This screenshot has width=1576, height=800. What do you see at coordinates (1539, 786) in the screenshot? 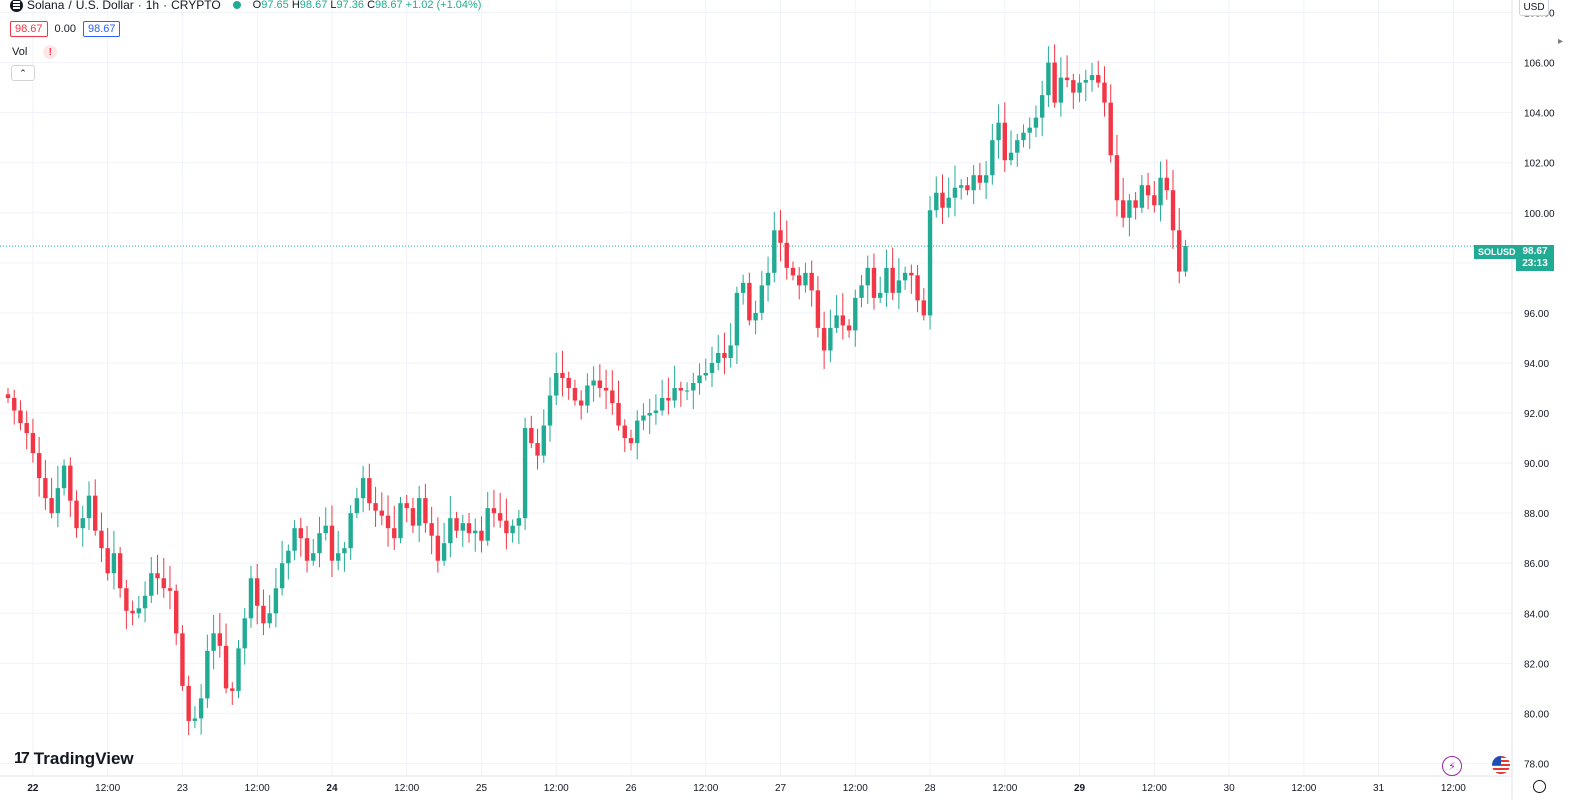
I see `settings-icon` at bounding box center [1539, 786].